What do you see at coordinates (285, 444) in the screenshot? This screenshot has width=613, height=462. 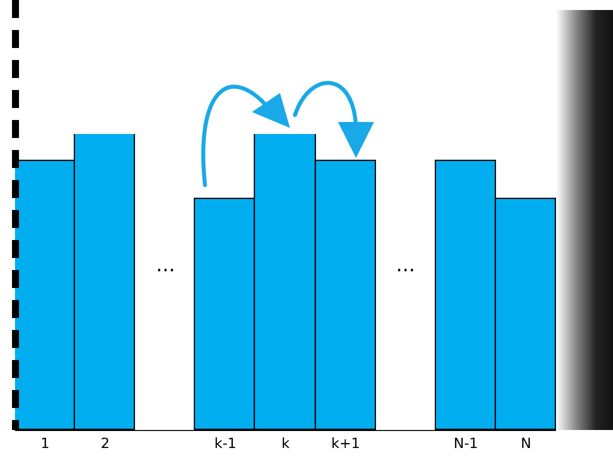 I see `x-tick-label: k` at bounding box center [285, 444].